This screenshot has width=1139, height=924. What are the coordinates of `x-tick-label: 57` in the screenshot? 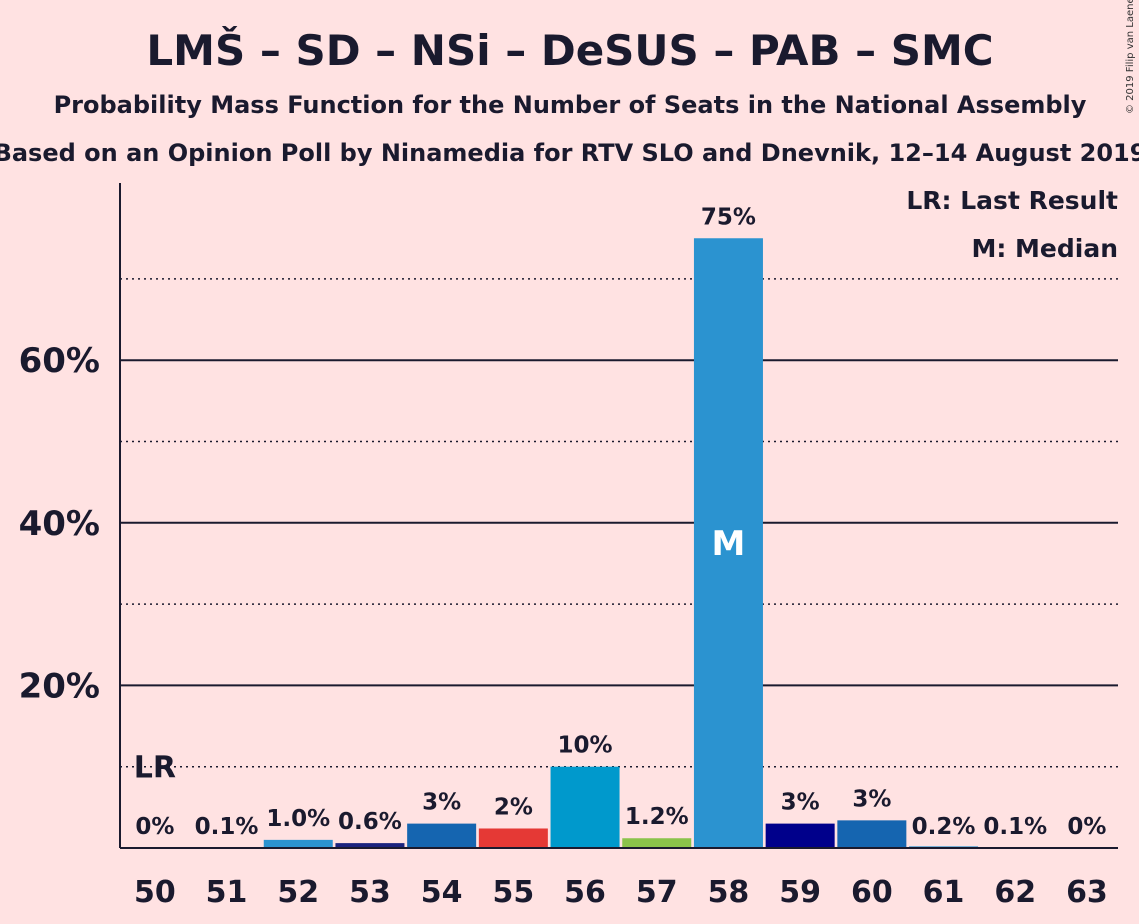 It's located at (657, 892).